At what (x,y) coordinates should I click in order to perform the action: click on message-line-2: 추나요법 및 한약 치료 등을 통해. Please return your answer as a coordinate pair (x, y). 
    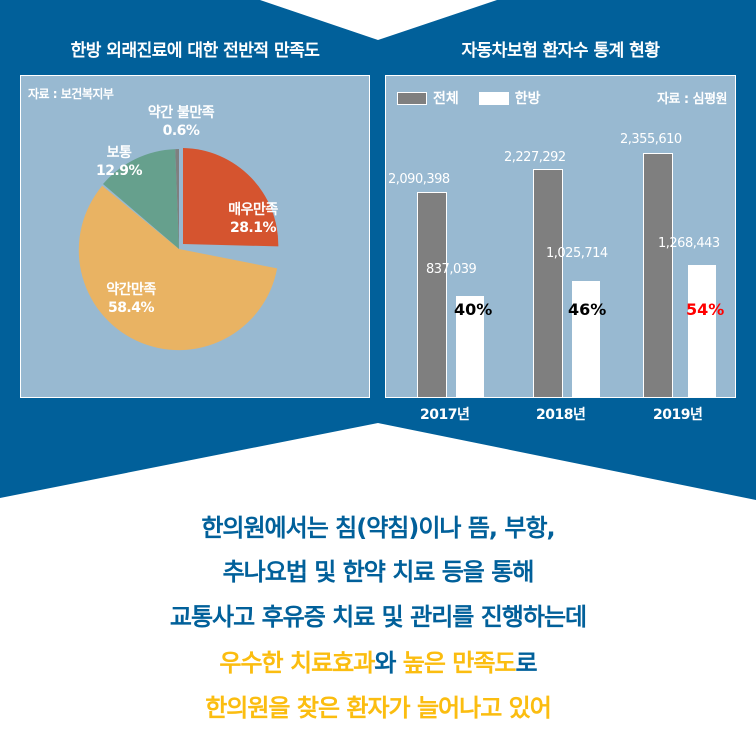
    Looking at the image, I should click on (378, 569).